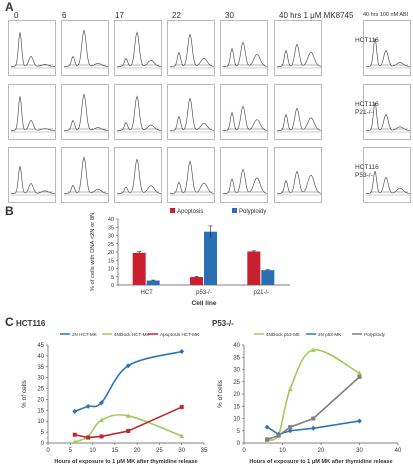  Describe the element at coordinates (16, 15) in the screenshot. I see `timepoint-label-0: 0` at that location.